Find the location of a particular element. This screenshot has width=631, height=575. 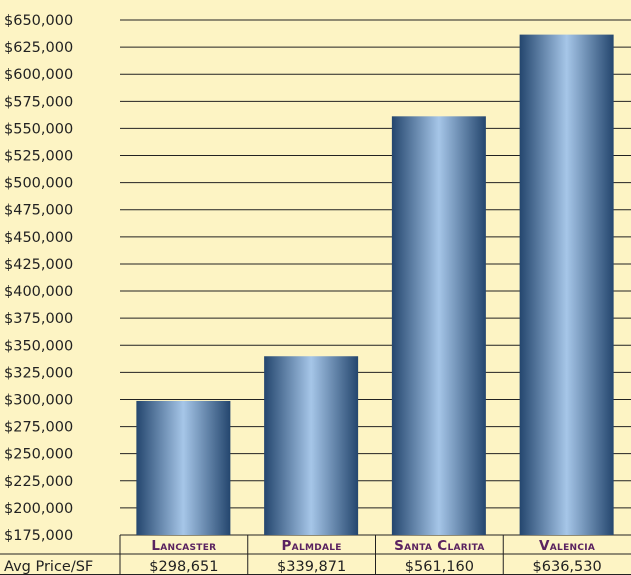

category-label: Lancaster is located at coordinates (183, 546).